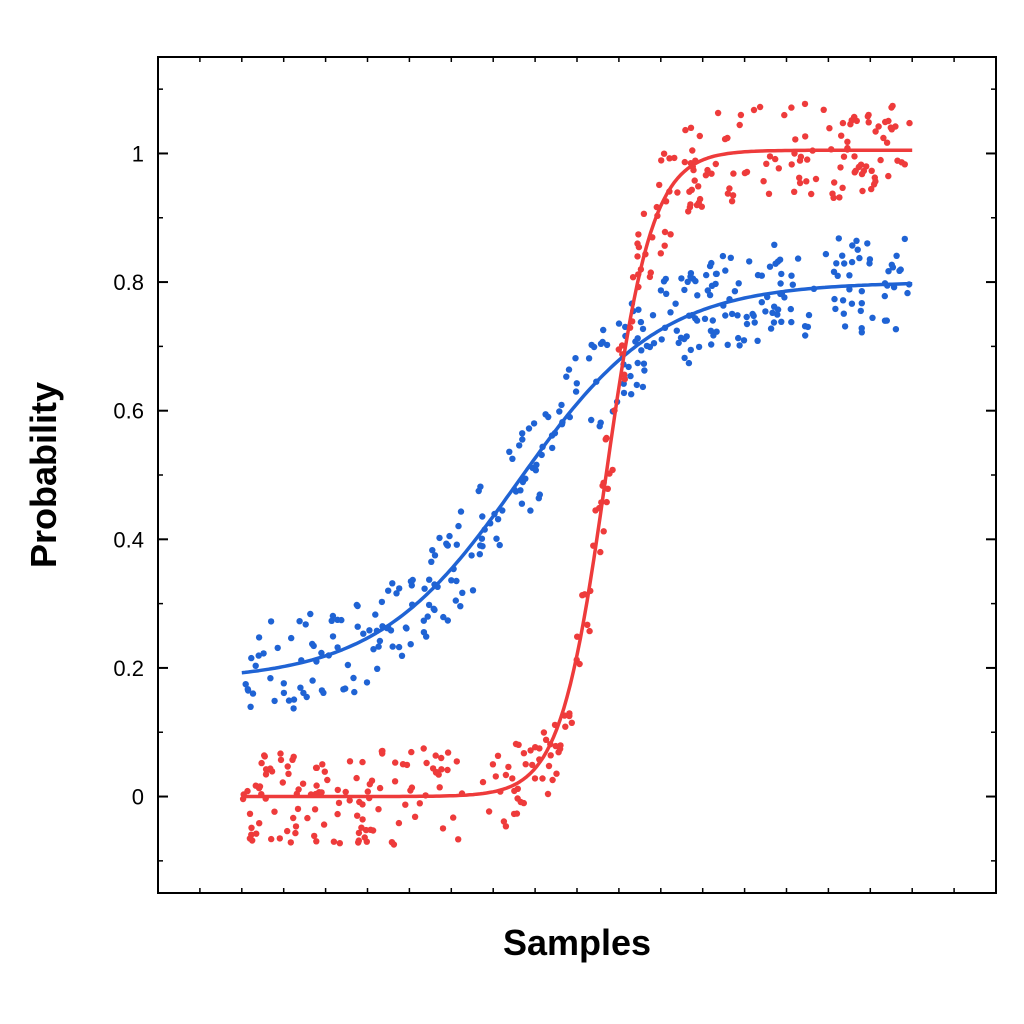 This screenshot has width=1024, height=1024. Describe the element at coordinates (577, 942) in the screenshot. I see `x-axis-title: Samples` at that location.